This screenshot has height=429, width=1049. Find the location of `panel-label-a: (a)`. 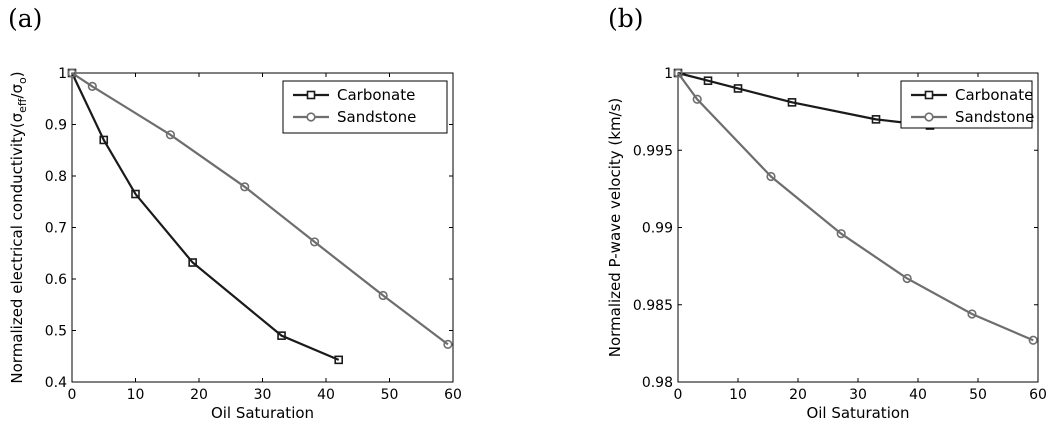

panel-label-a: (a) is located at coordinates (25, 18).